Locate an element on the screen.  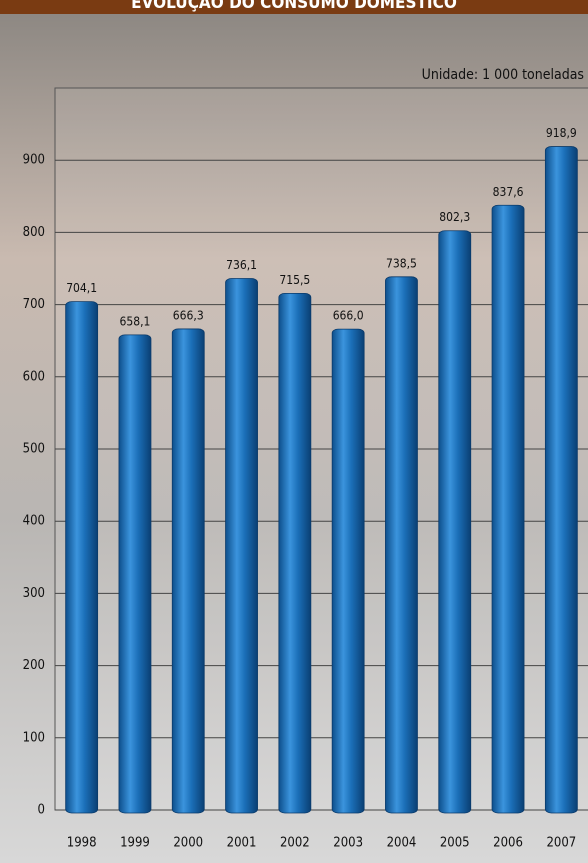
x-tick-label: 2005 is located at coordinates (455, 843).